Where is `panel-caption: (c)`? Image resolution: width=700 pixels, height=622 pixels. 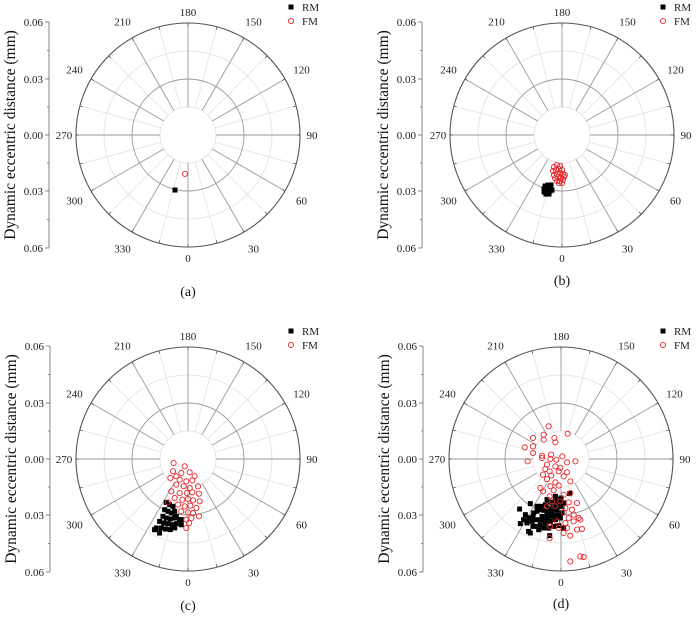 panel-caption: (c) is located at coordinates (188, 606).